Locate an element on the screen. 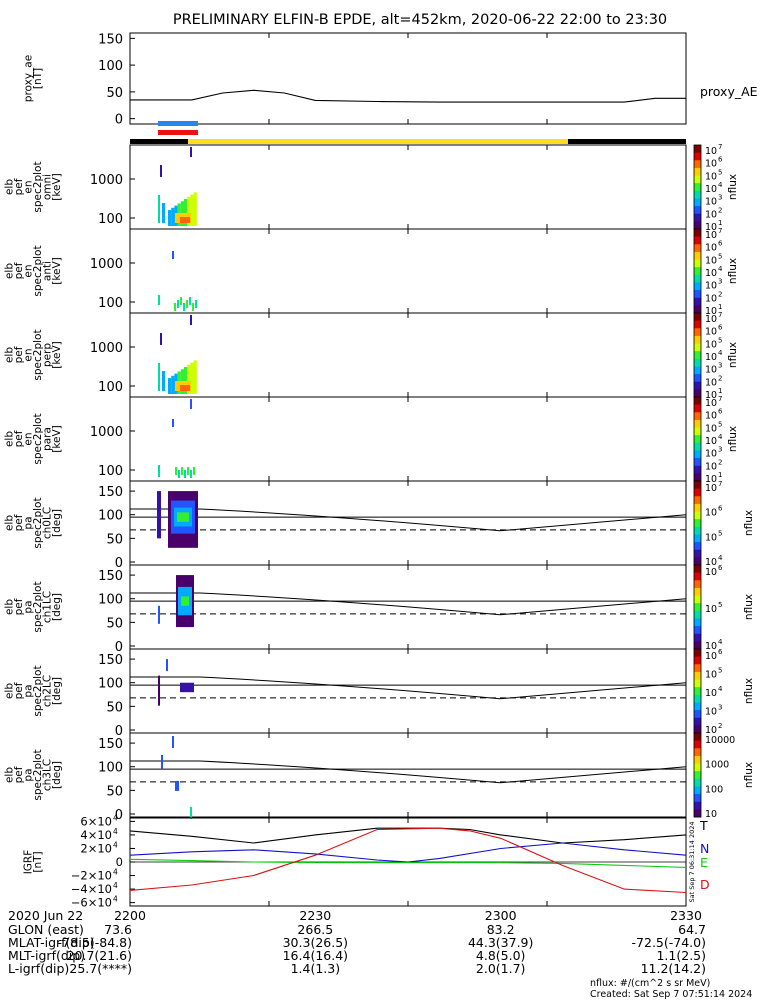 The image size is (775, 1000). pitch-panel-2-ytick-label: 100 is located at coordinates (110, 684).